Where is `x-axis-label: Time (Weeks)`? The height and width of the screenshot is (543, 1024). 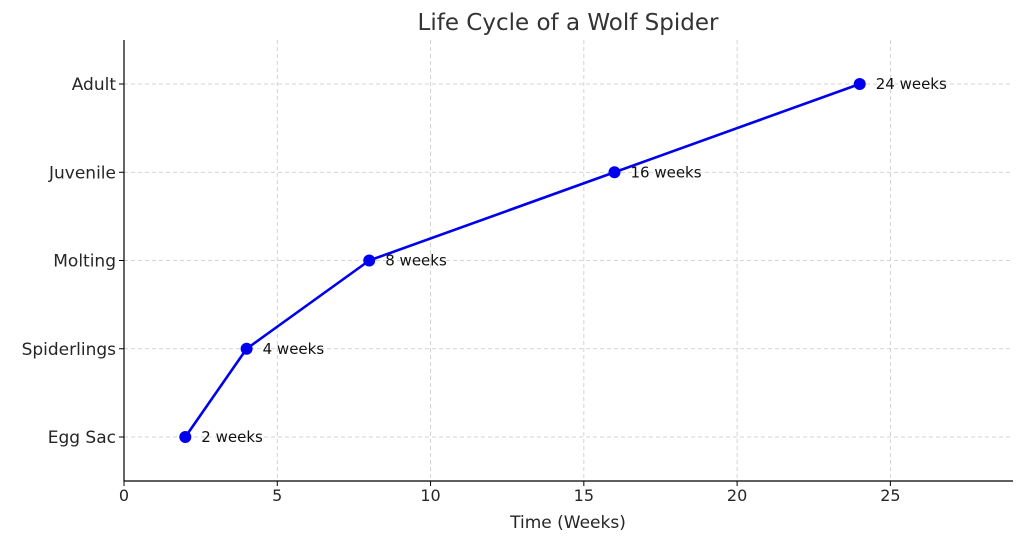
x-axis-label: Time (Weeks) is located at coordinates (567, 523).